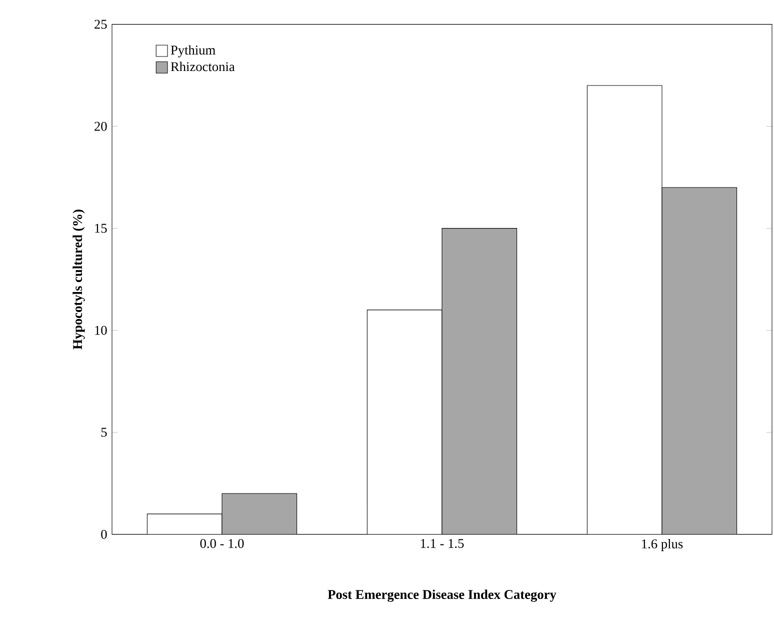 The image size is (774, 641). What do you see at coordinates (442, 596) in the screenshot?
I see `x-axis-title: Post Emergence Disease Index Category` at bounding box center [442, 596].